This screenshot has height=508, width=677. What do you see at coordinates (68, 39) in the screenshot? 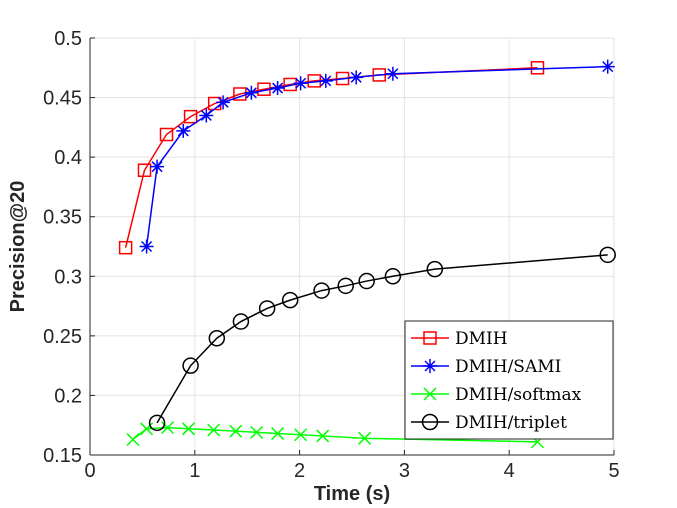
I see `y-tick-label: 0.5` at bounding box center [68, 39].